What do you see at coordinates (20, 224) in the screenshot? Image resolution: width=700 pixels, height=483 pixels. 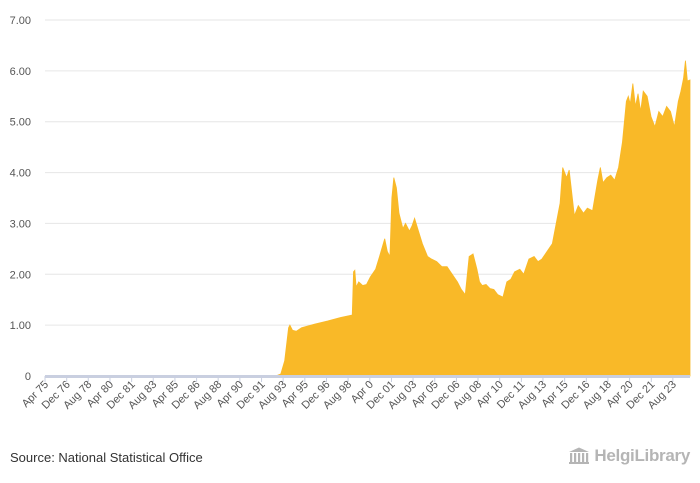 I see `y-tick-label: 3.00` at bounding box center [20, 224].